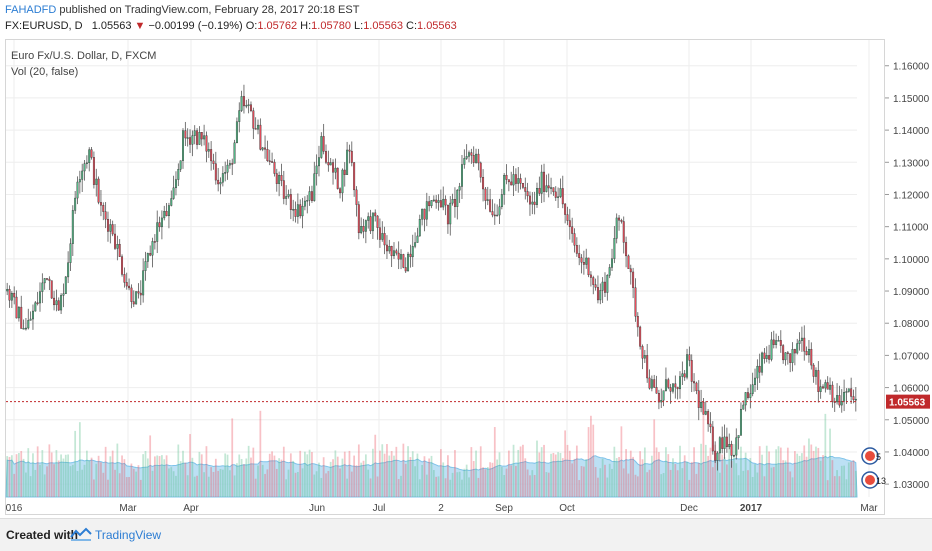 This screenshot has width=932, height=551. Describe the element at coordinates (191, 508) in the screenshot. I see `x-tick-label: Apr` at that location.